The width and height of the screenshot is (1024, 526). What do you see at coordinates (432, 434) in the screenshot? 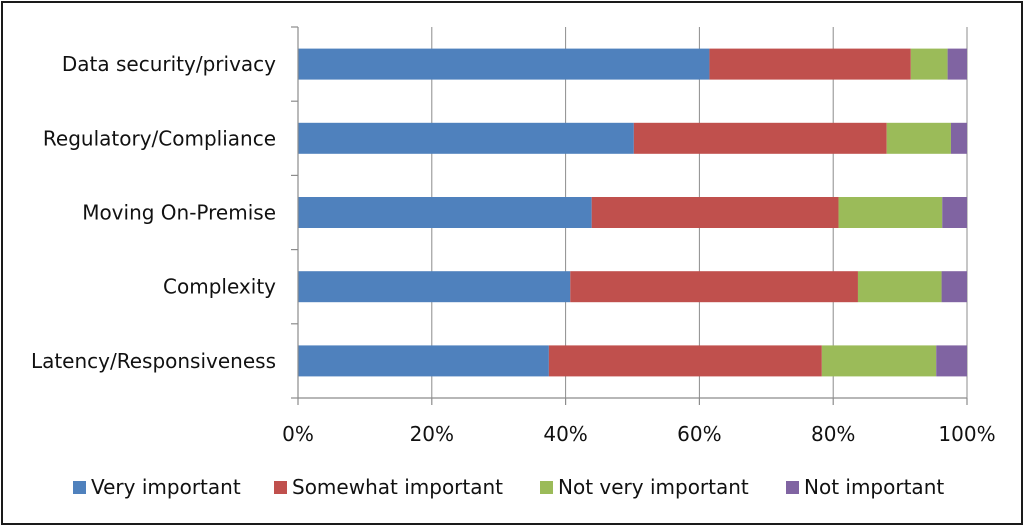
I see `x-tick-label: 20%` at bounding box center [432, 434].